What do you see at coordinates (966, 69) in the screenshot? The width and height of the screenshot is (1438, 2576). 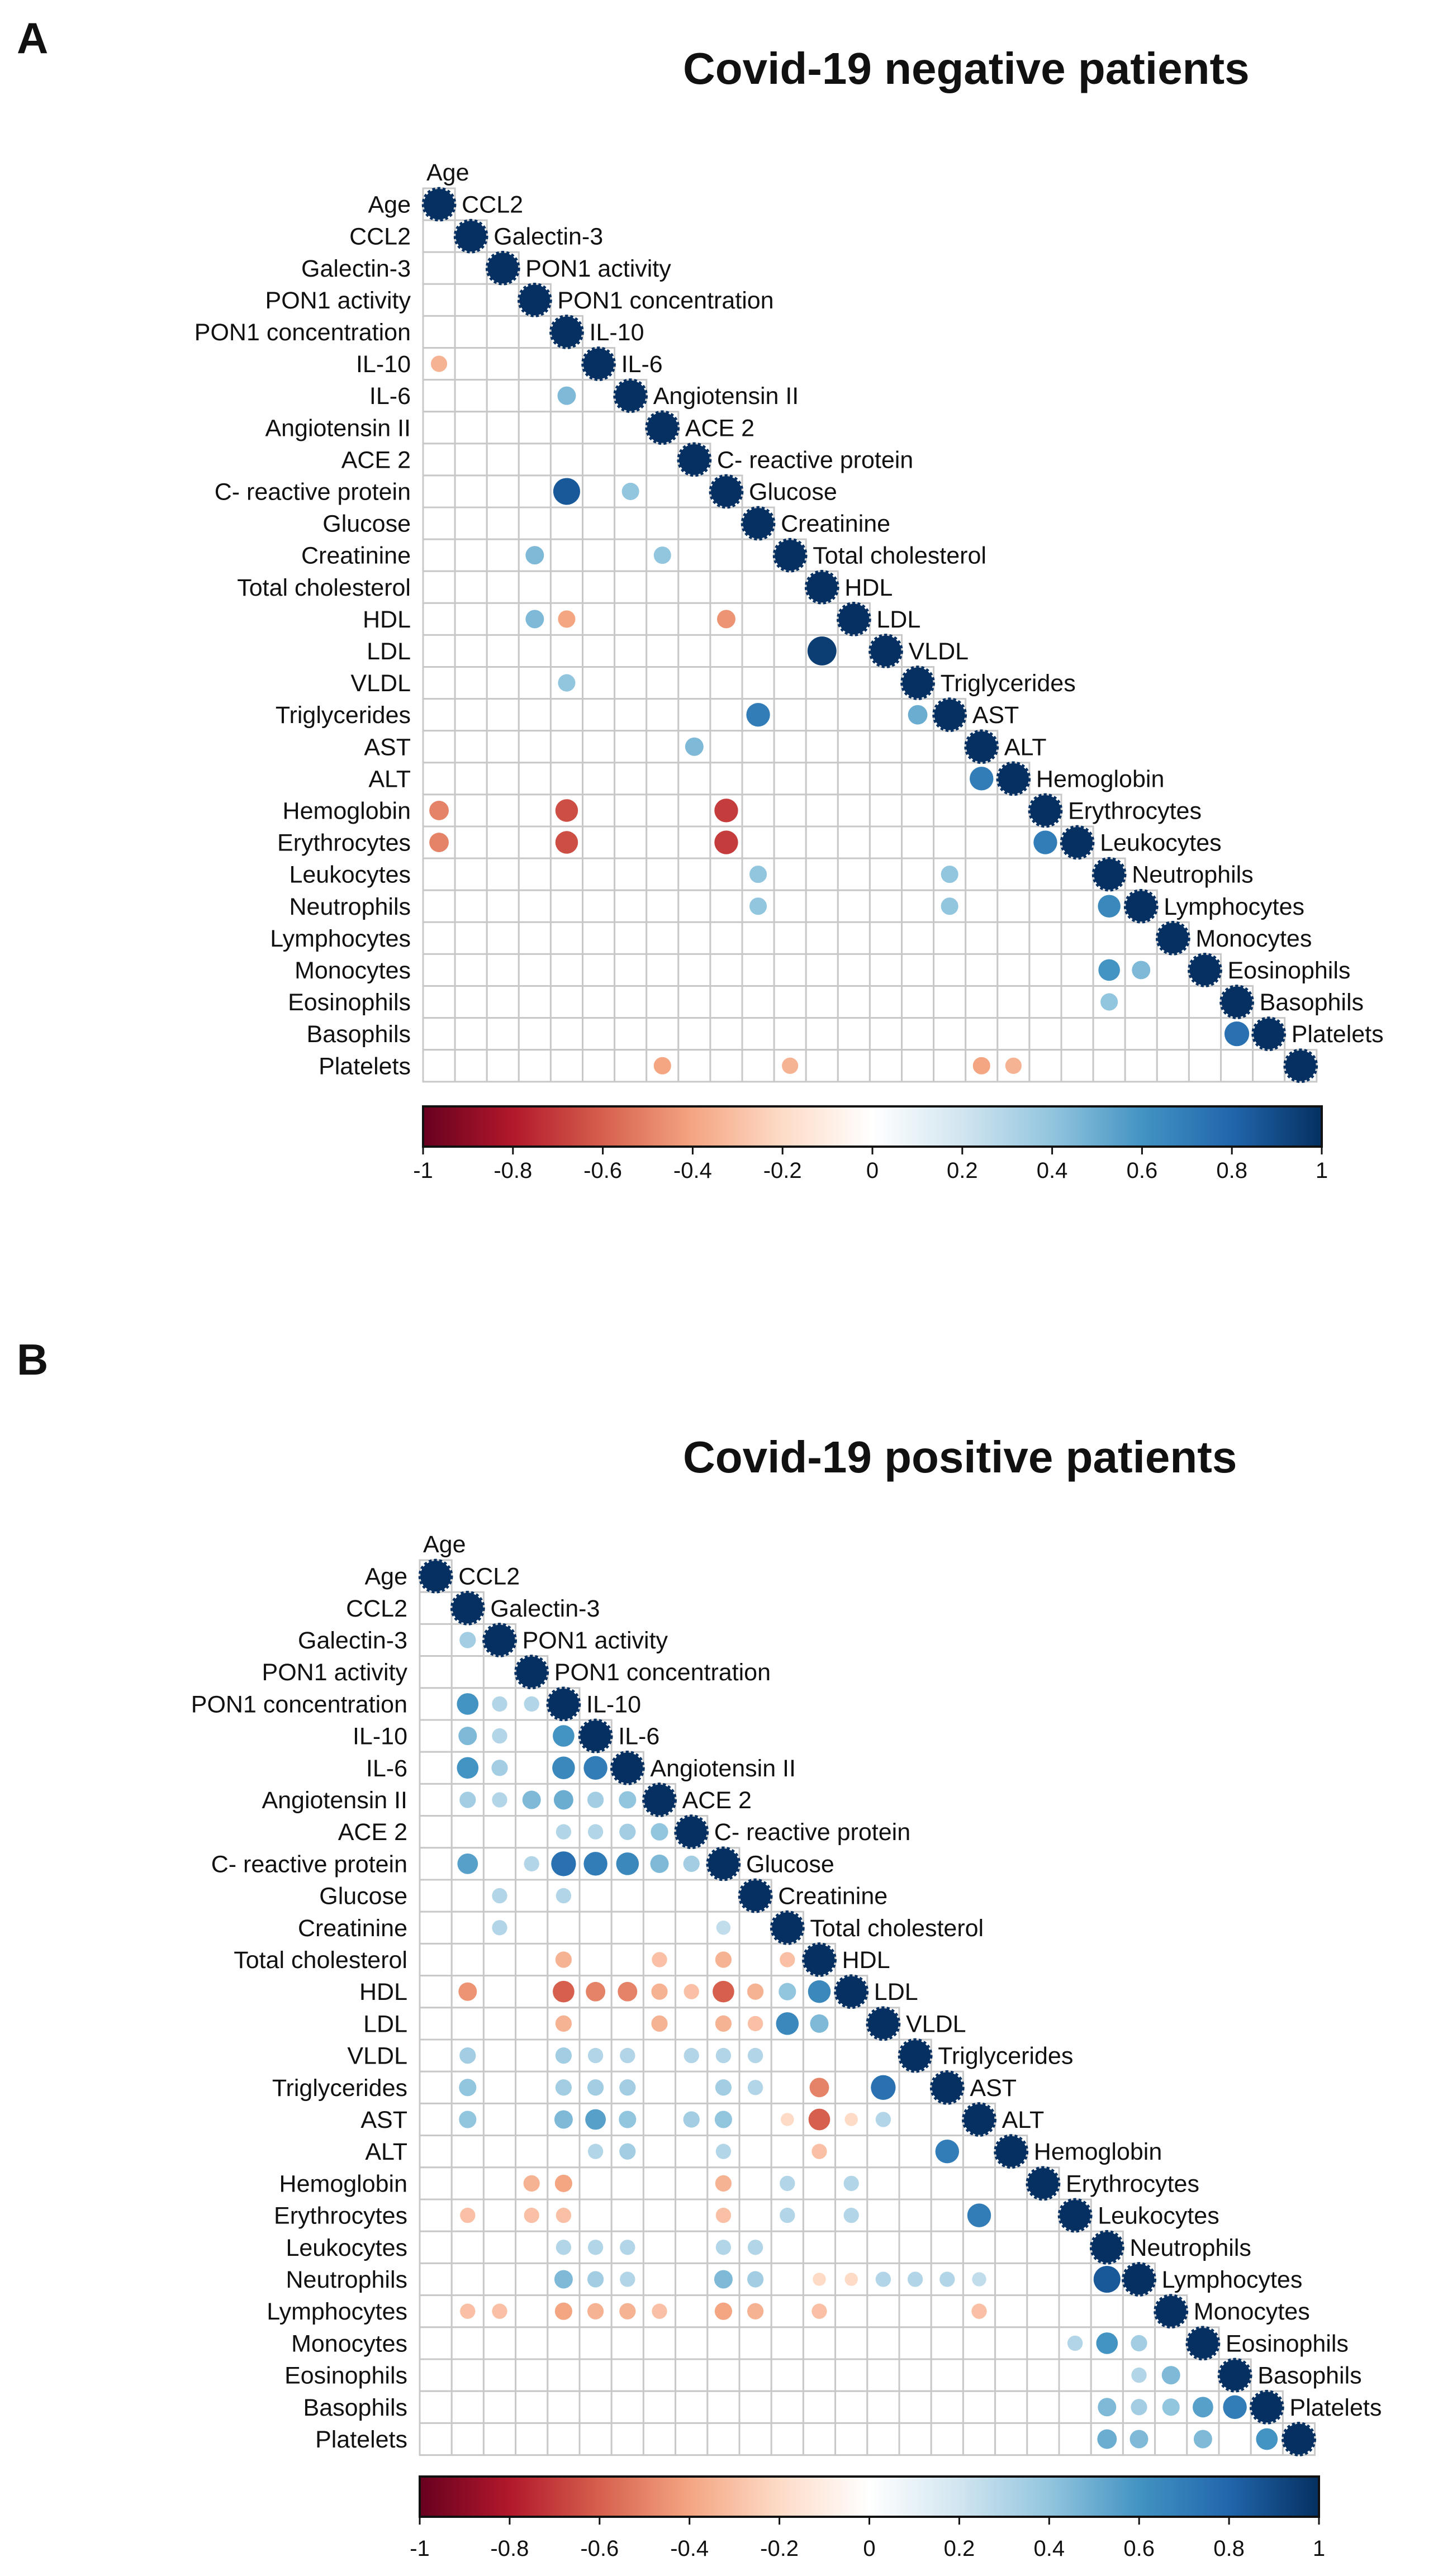 I see `chart-title: Covid-19 negative patients` at bounding box center [966, 69].